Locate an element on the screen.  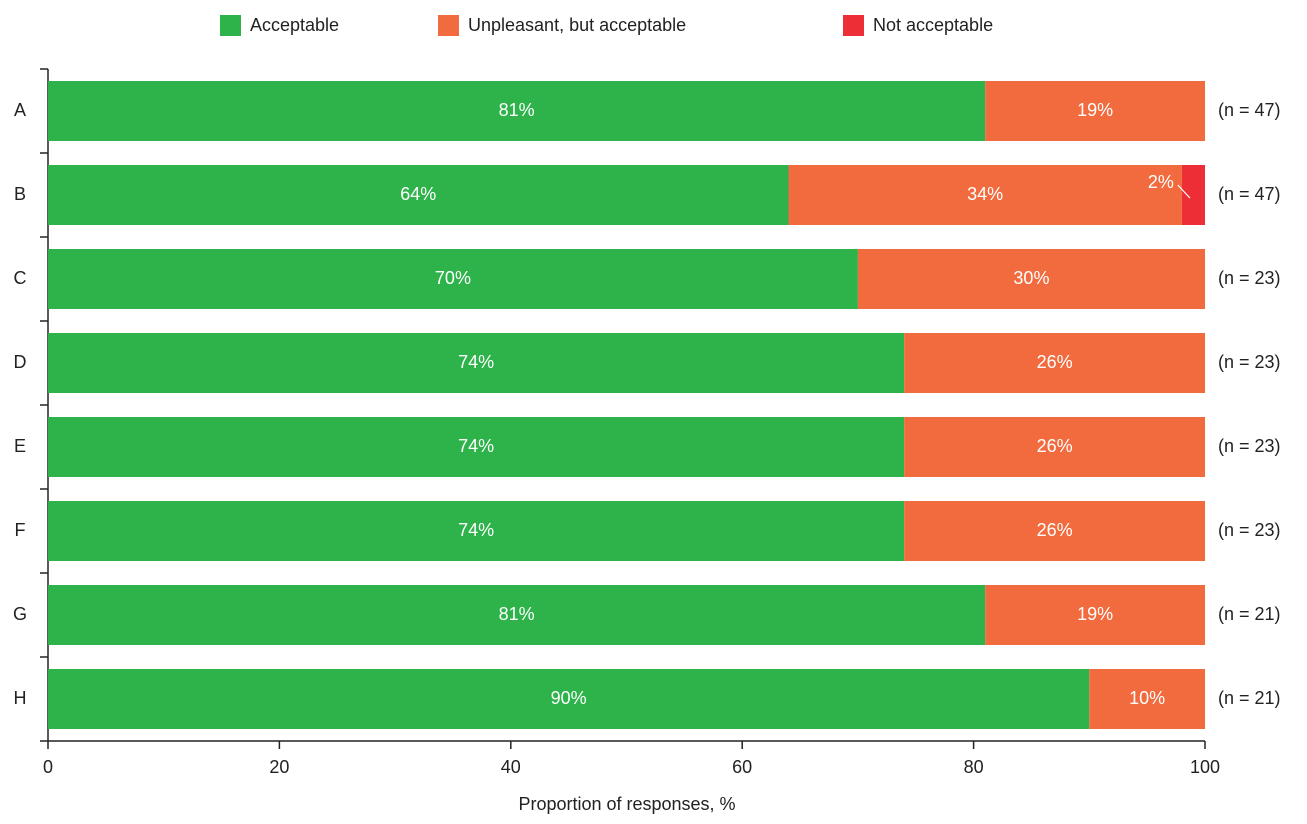
category-label: F is located at coordinates (20, 530).